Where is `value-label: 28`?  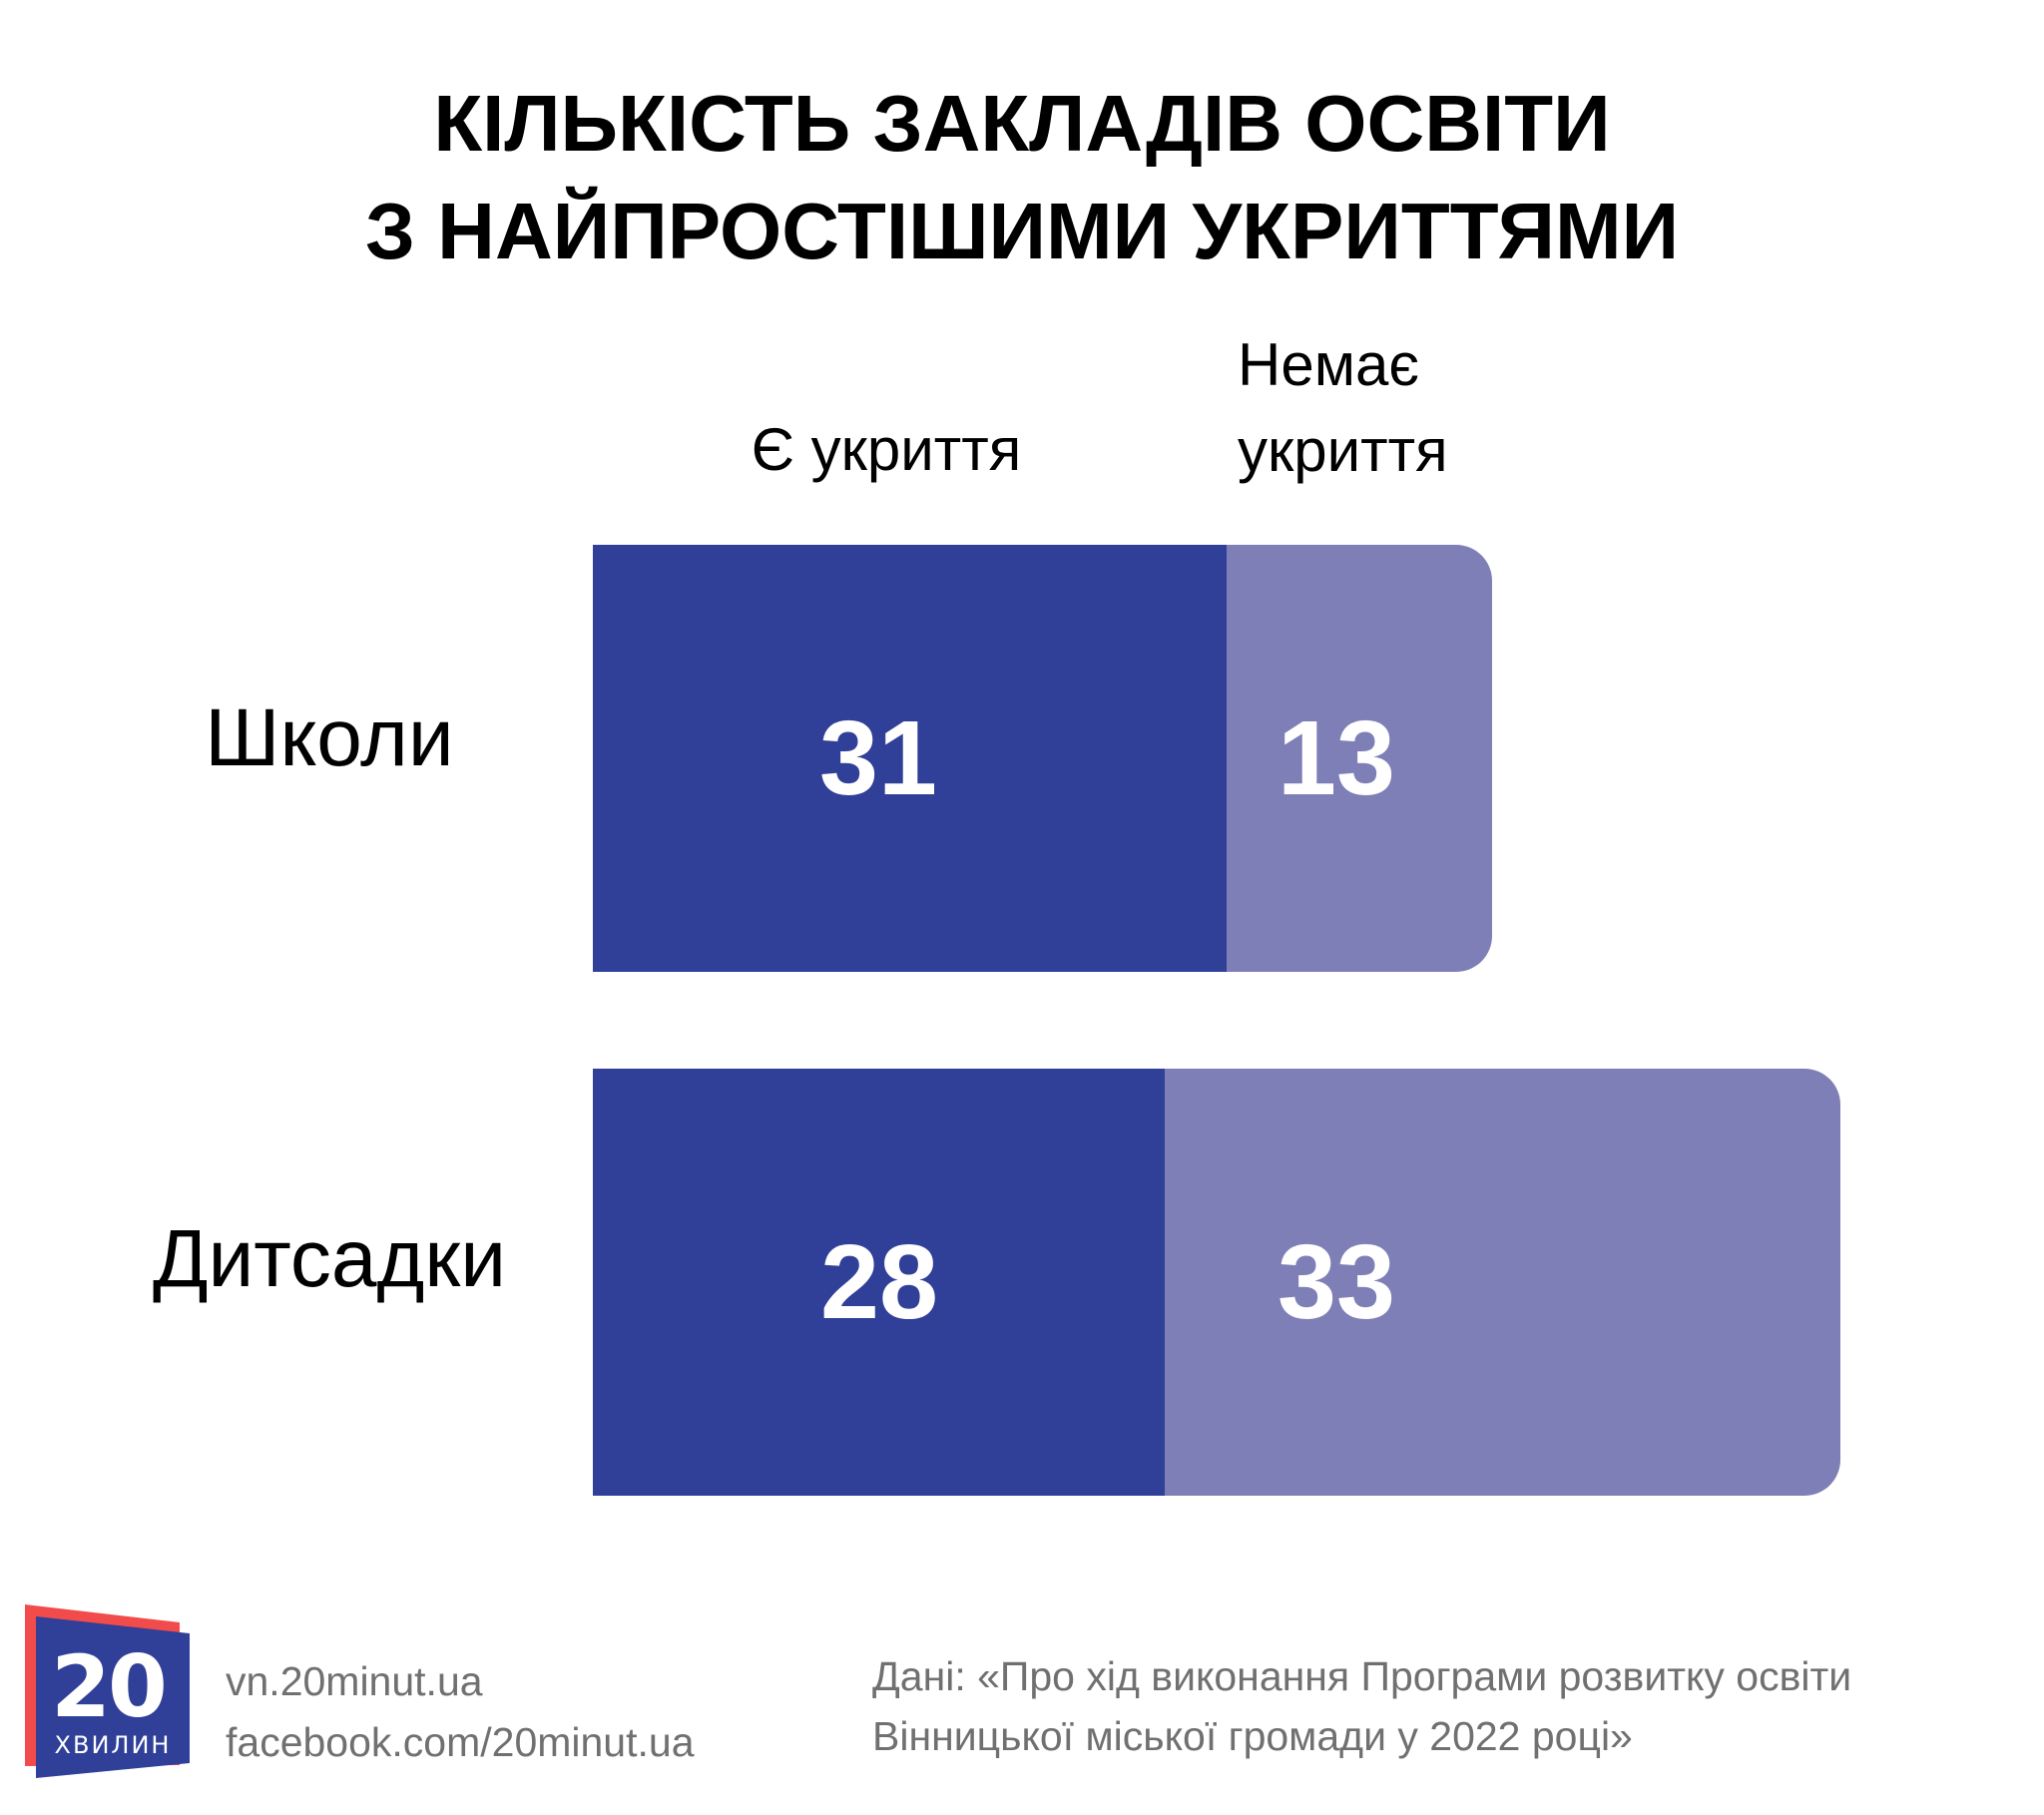 value-label: 28 is located at coordinates (879, 1282).